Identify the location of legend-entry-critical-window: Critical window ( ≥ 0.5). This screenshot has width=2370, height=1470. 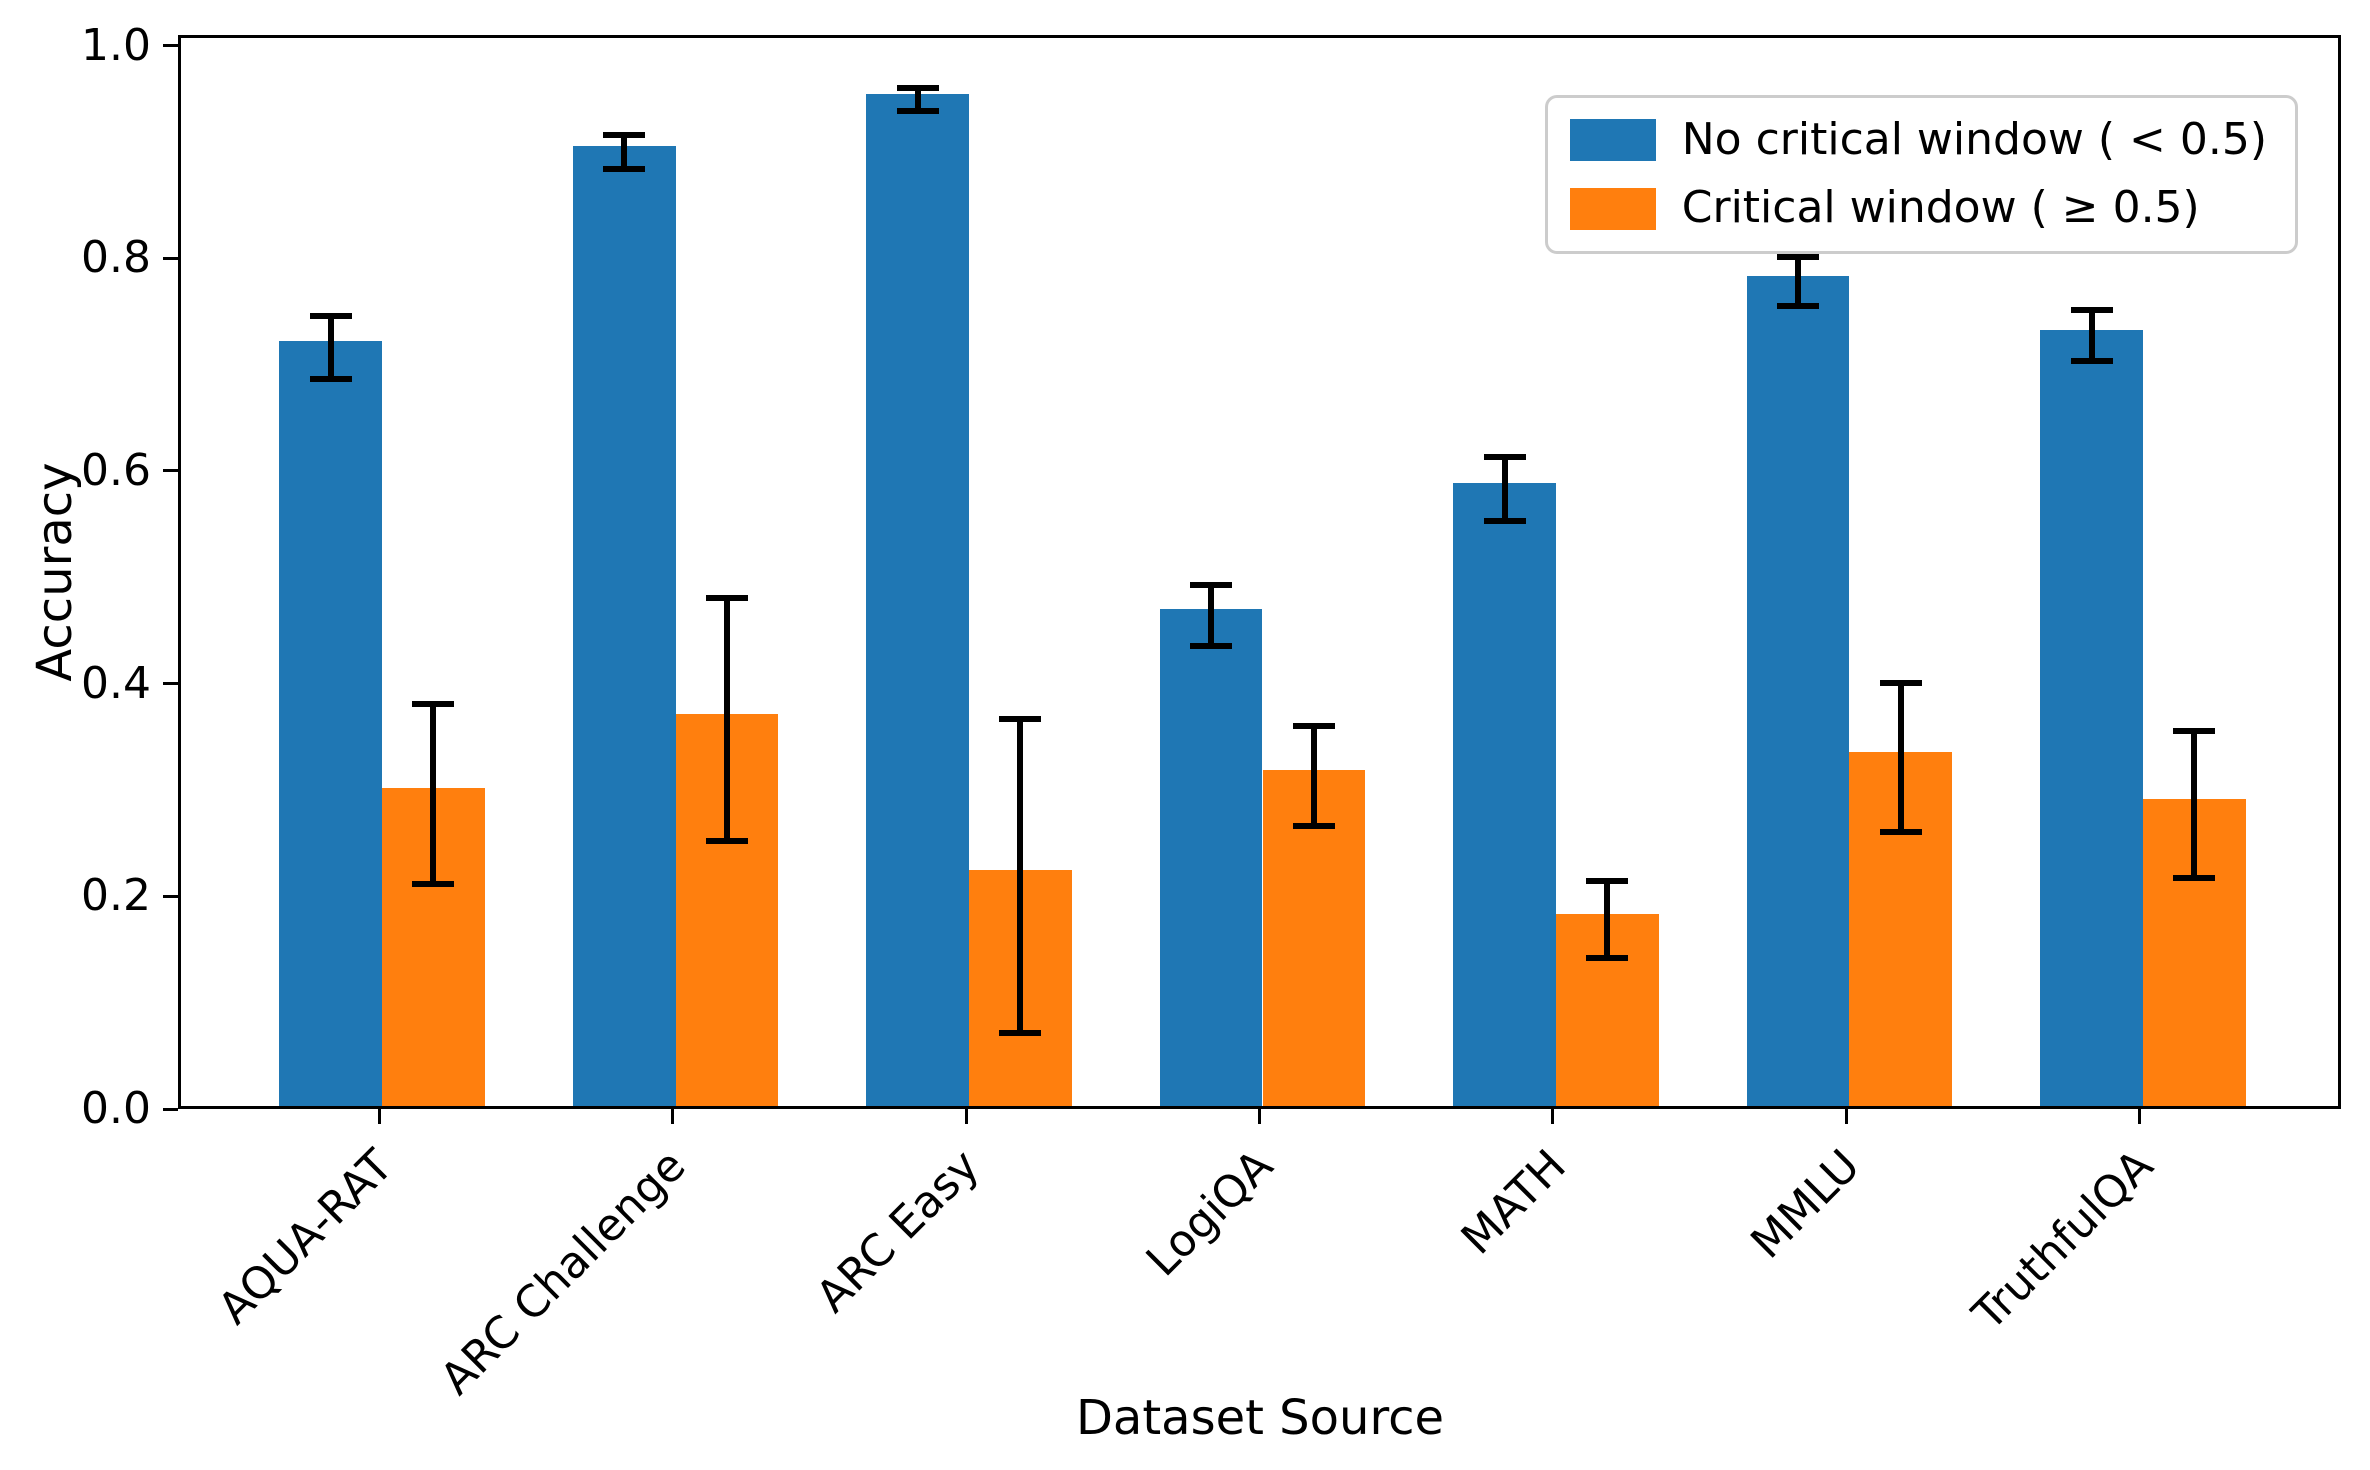
(1918, 208).